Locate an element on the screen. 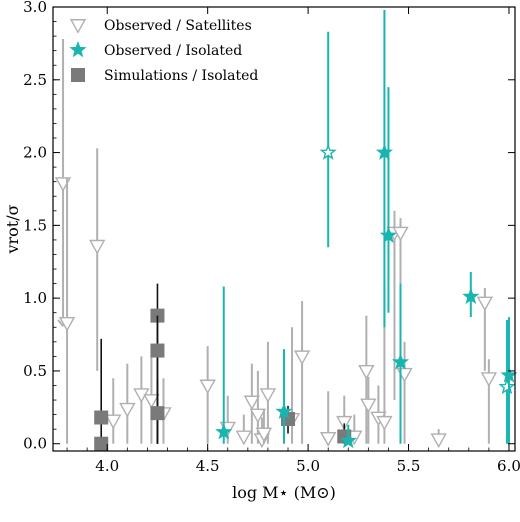  y-tick-label: 0.0 is located at coordinates (35, 444).